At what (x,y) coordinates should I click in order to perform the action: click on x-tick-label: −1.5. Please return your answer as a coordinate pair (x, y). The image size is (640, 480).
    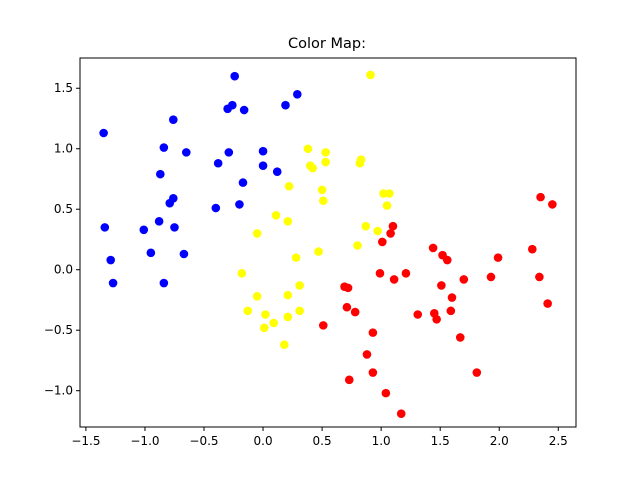
    Looking at the image, I should click on (85, 441).